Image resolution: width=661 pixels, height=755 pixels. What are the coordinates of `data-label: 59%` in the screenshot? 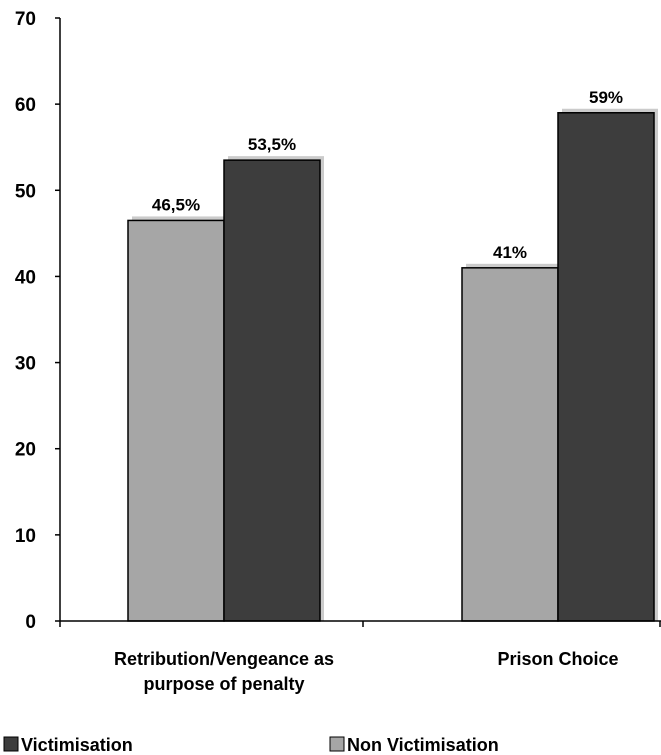 It's located at (606, 97).